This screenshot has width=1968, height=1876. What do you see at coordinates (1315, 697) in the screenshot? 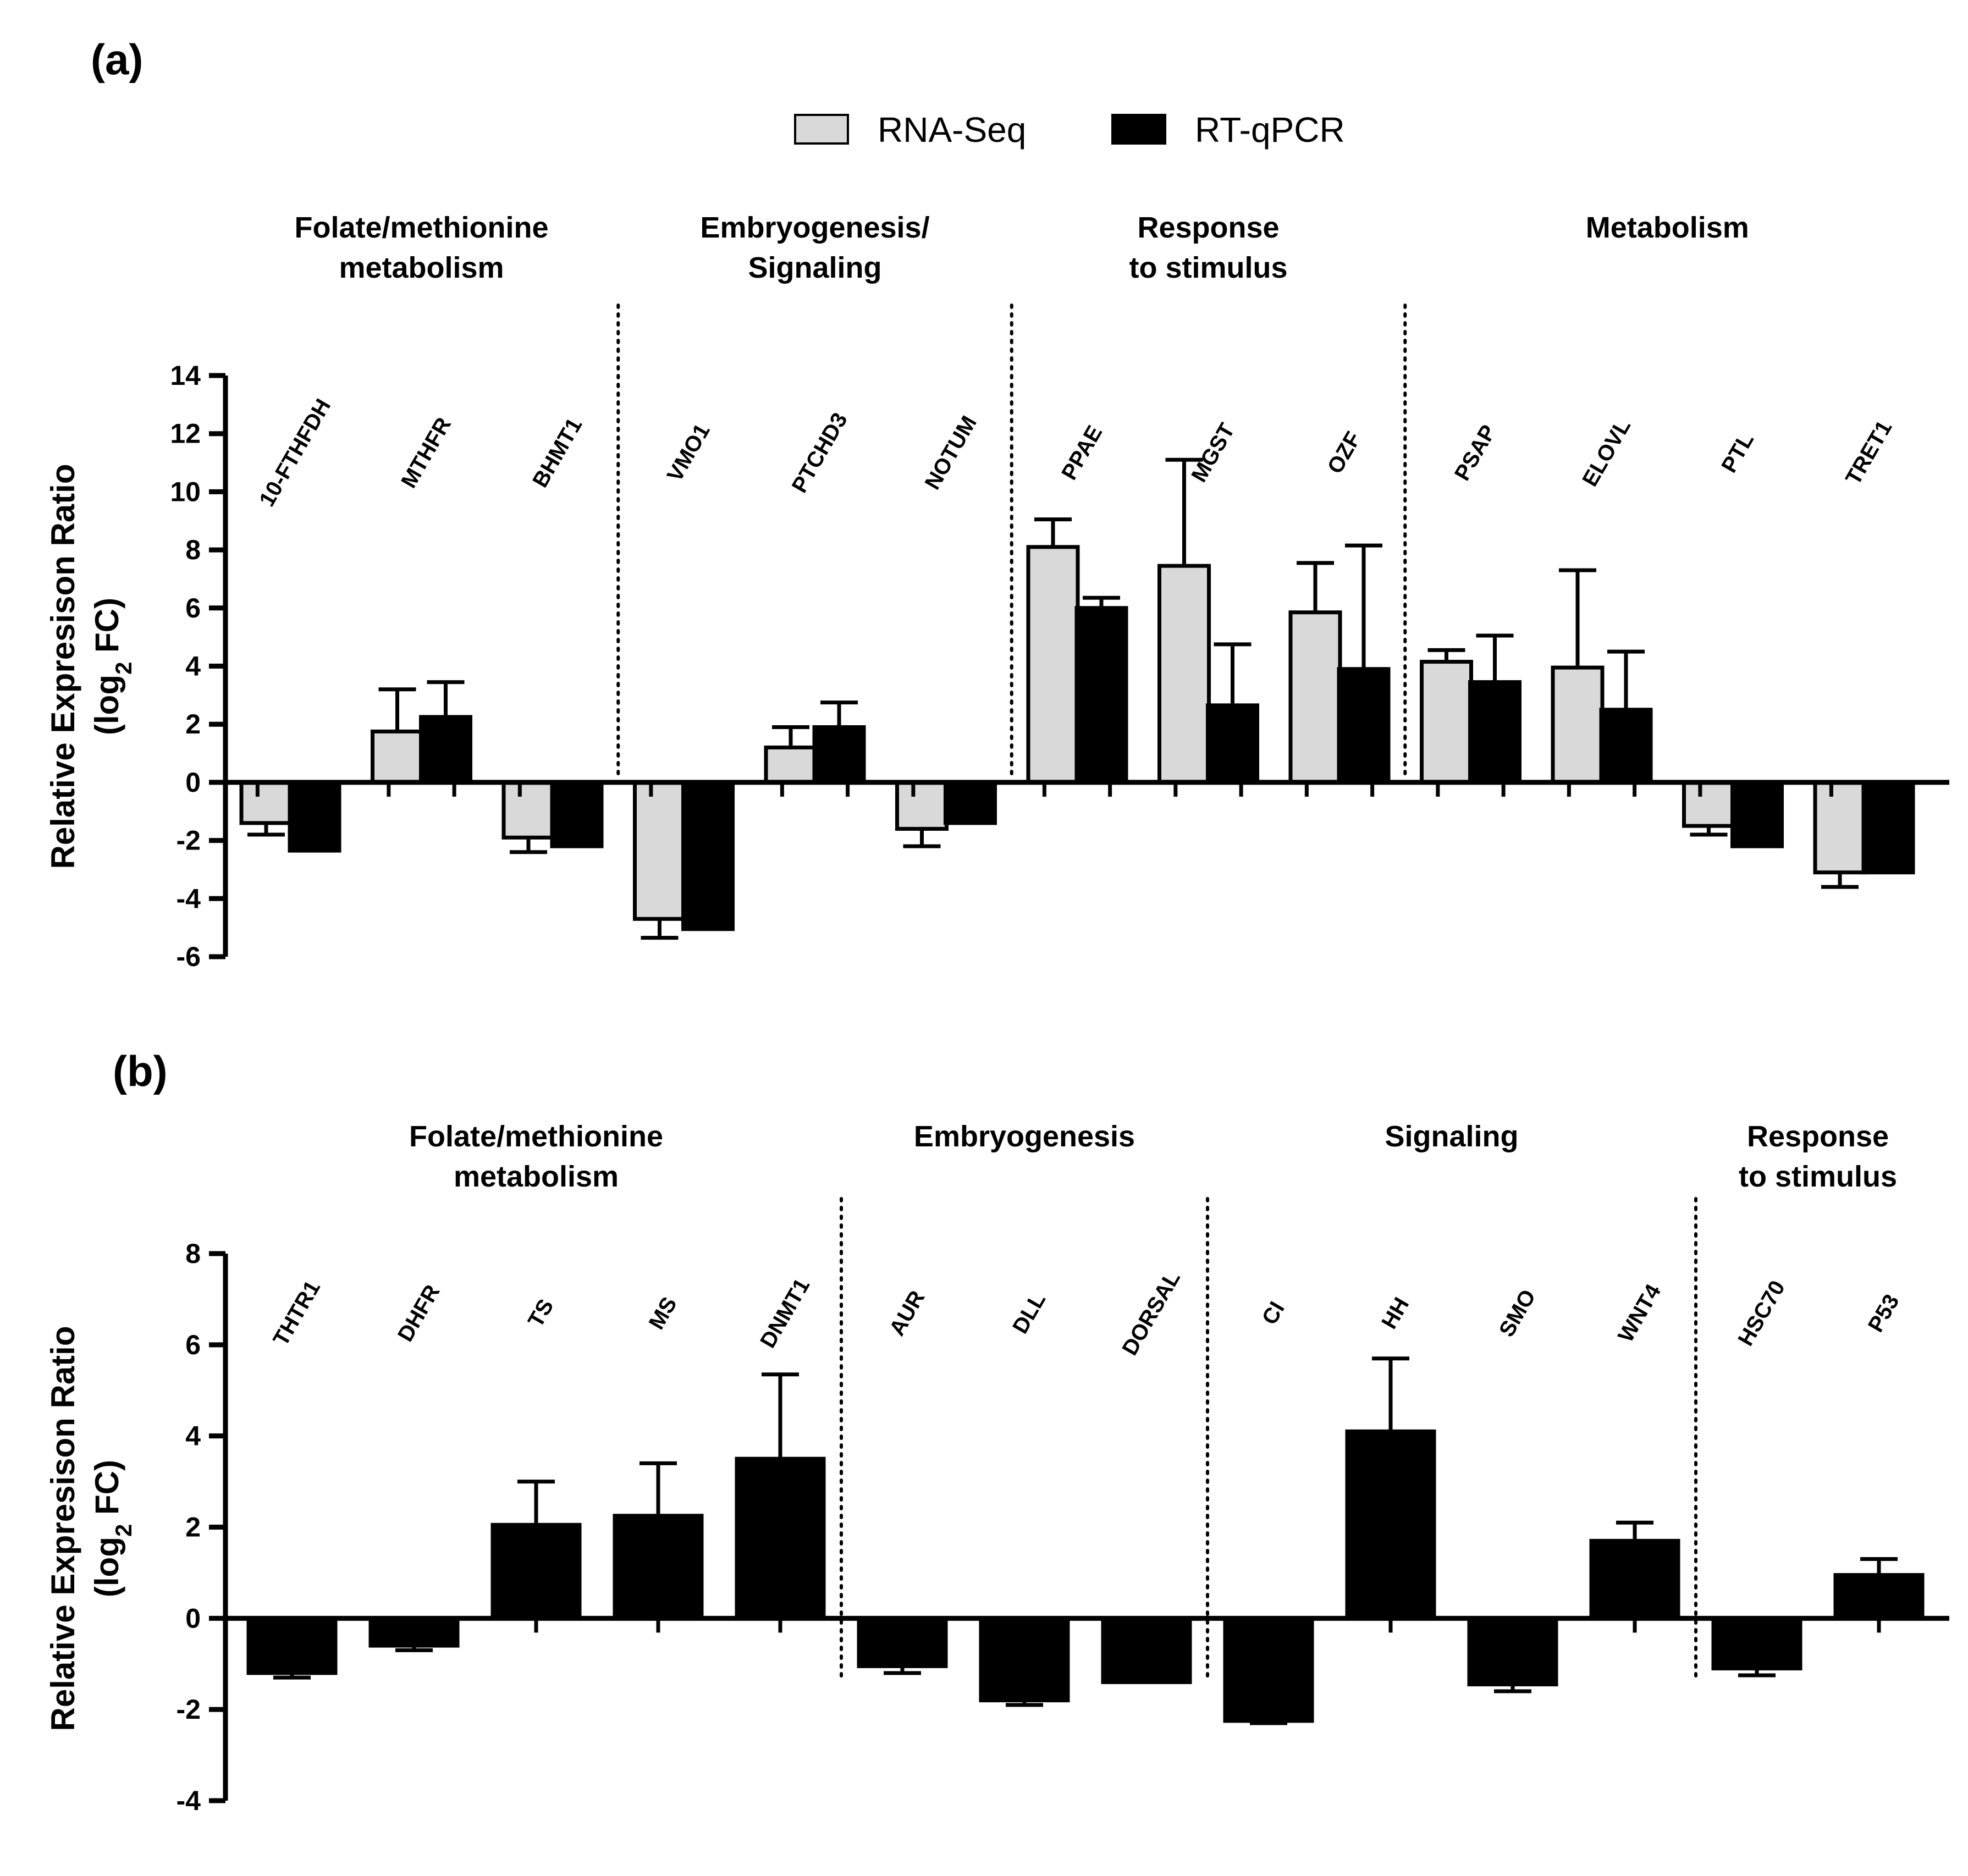
I see `bar-ozf-rna-seq` at bounding box center [1315, 697].